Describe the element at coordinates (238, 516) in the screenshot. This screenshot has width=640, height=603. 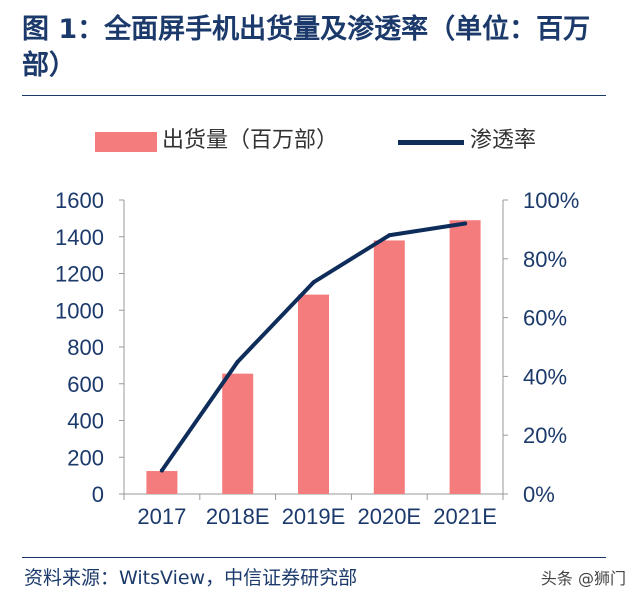
I see `x-tick-label: 2018E` at that location.